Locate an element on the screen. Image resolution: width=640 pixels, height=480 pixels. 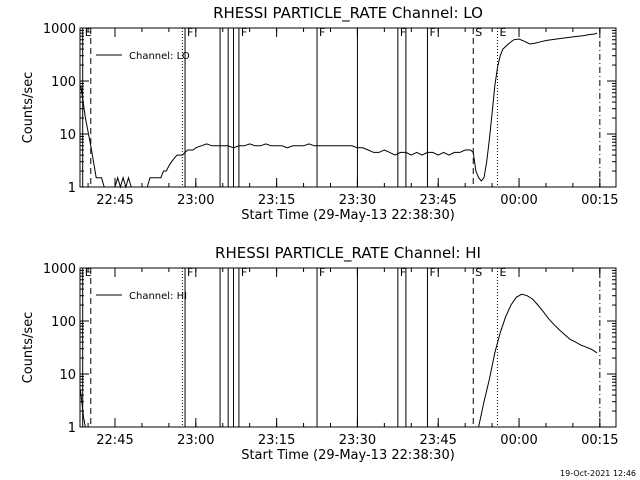
legend-label: Channel: LO is located at coordinates (159, 56).